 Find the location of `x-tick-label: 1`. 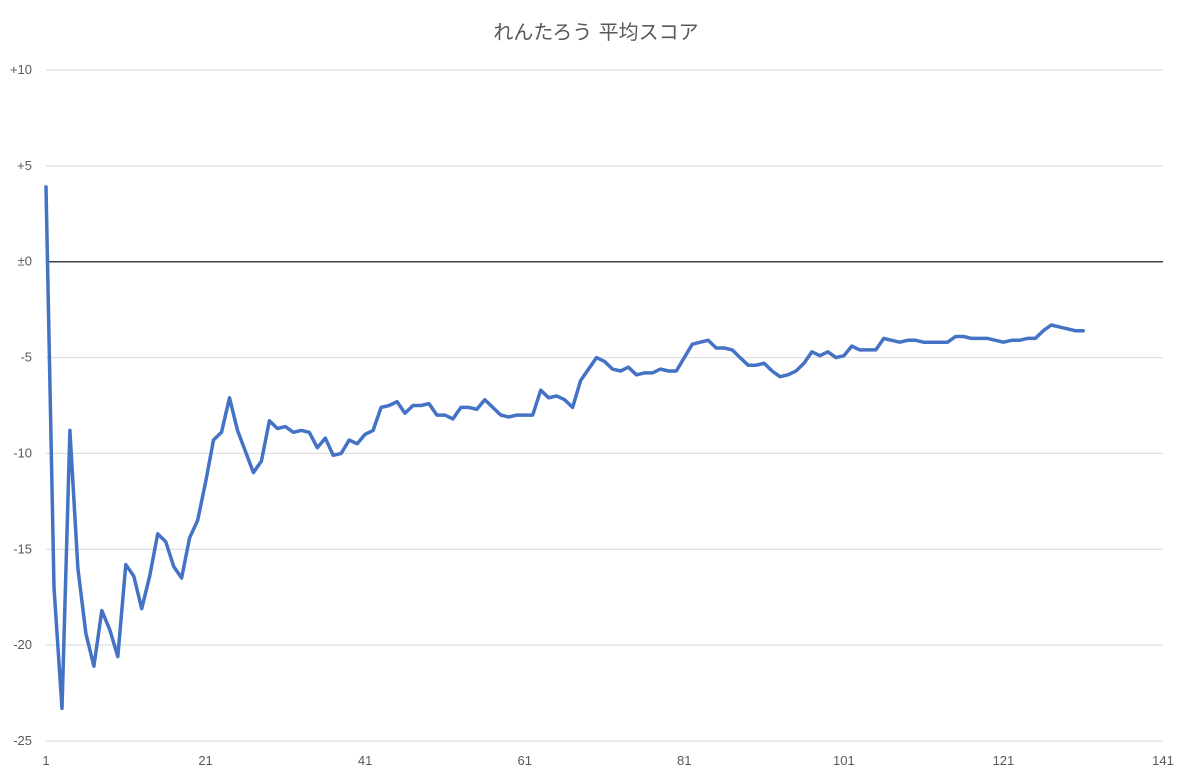

x-tick-label: 1 is located at coordinates (45, 760).